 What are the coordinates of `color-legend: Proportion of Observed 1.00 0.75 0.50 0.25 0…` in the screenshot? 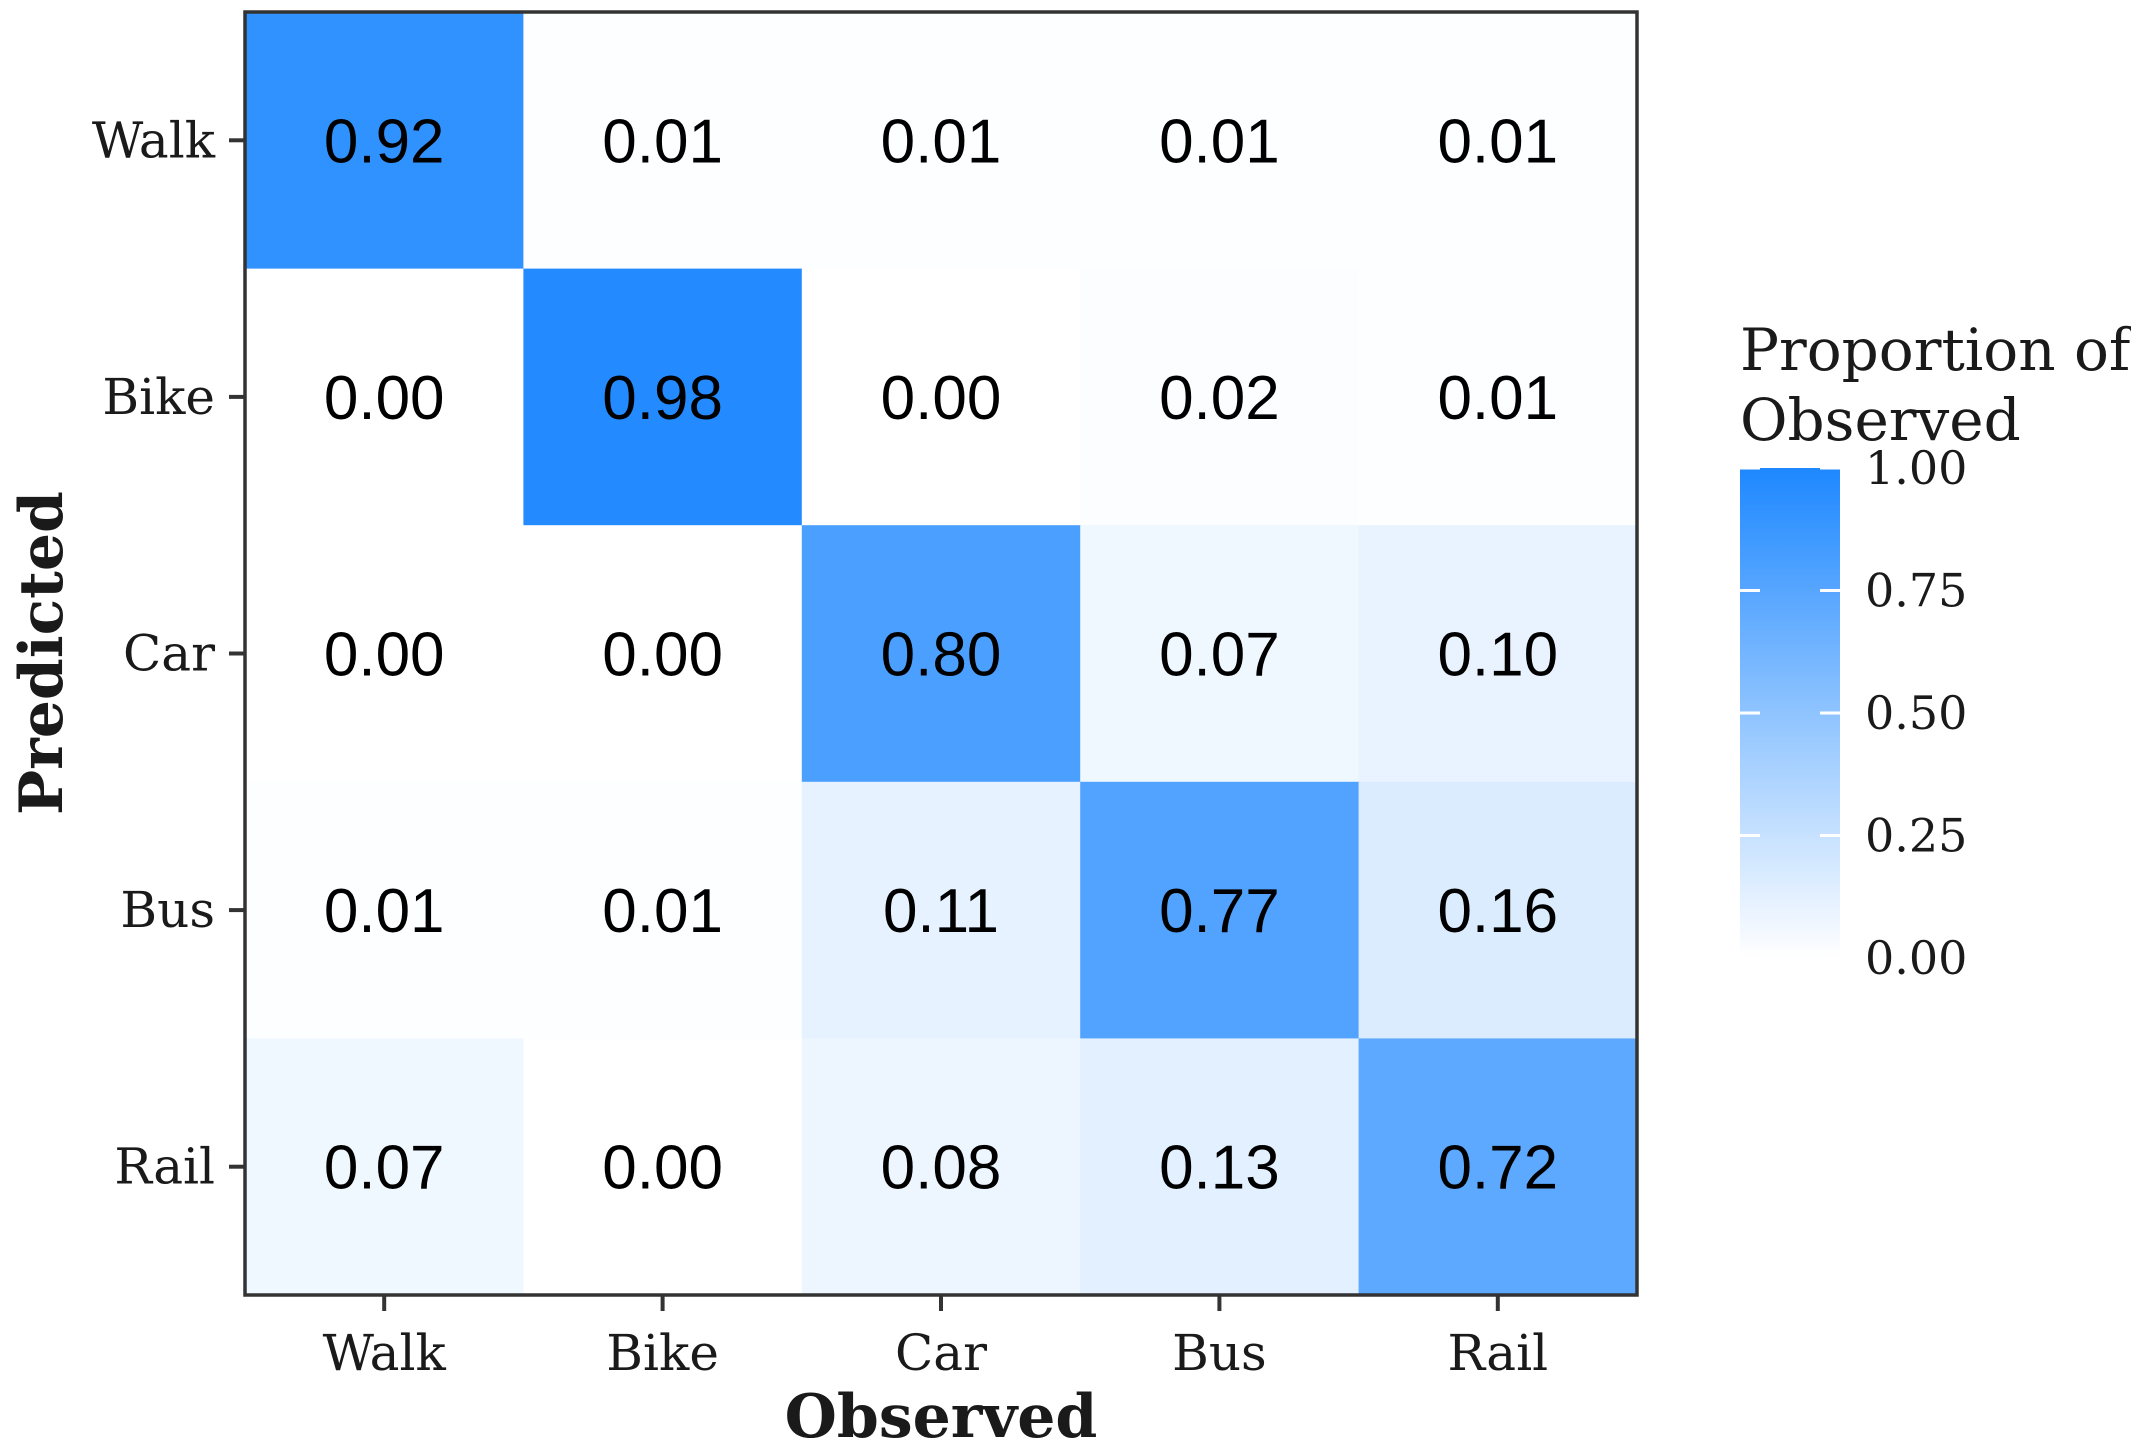 It's located at (1935, 650).